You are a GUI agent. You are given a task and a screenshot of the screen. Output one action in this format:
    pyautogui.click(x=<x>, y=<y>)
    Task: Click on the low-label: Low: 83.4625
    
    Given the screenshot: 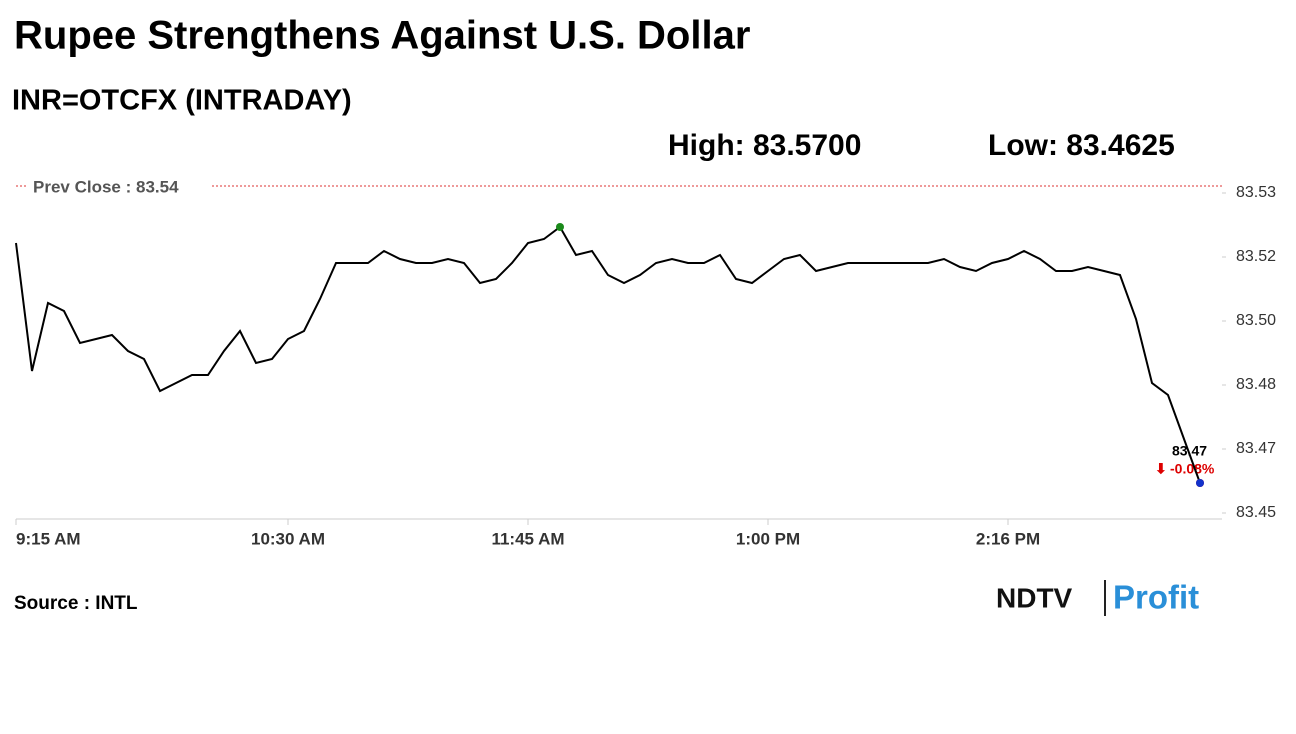 What is the action you would take?
    pyautogui.click(x=1081, y=145)
    